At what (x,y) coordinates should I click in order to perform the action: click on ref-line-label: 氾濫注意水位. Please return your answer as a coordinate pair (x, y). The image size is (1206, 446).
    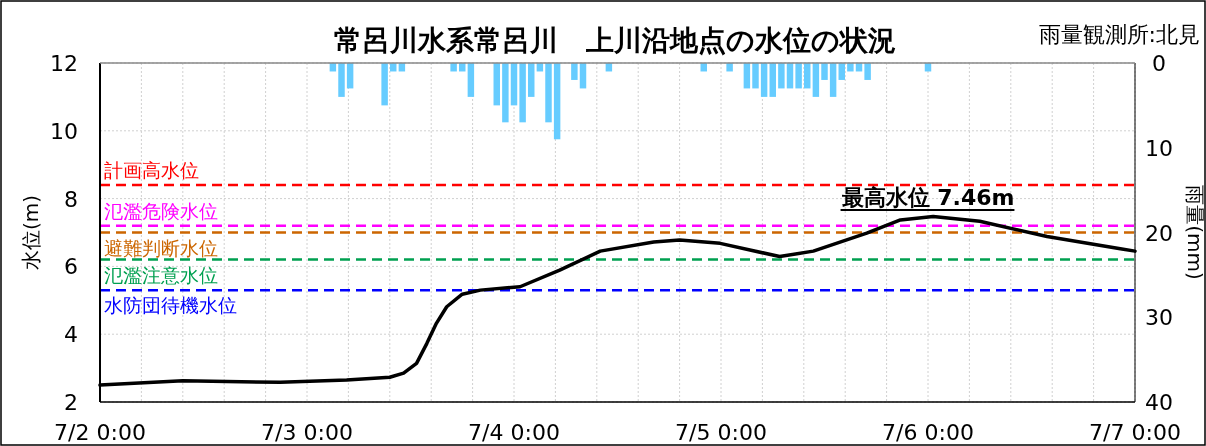
    Looking at the image, I should click on (161, 274).